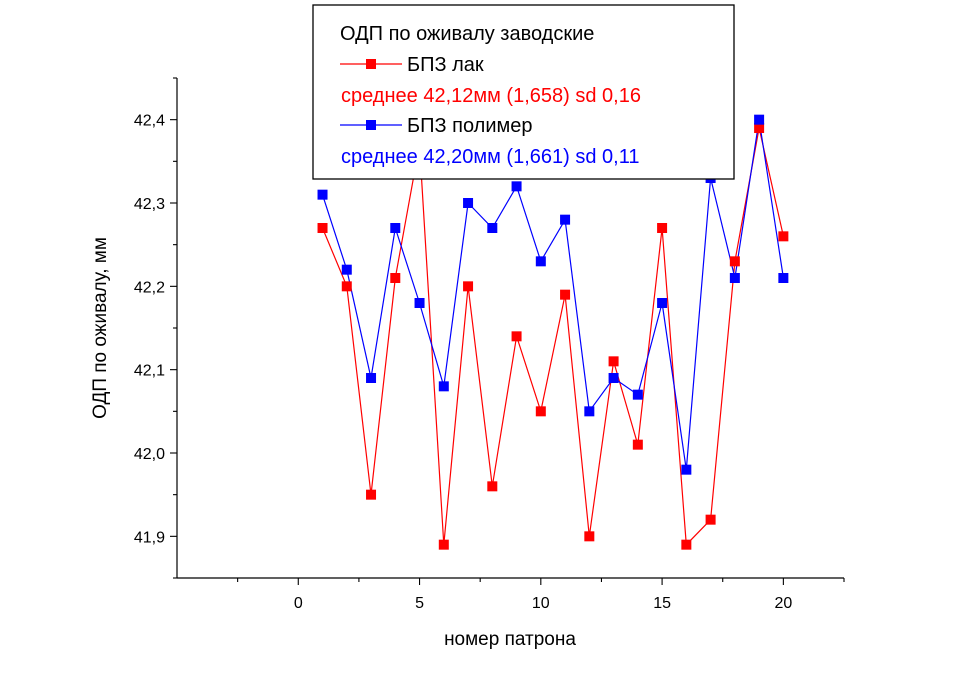 Image resolution: width=980 pixels, height=693 pixels. What do you see at coordinates (419, 603) in the screenshot?
I see `x-tick-label: 5` at bounding box center [419, 603].